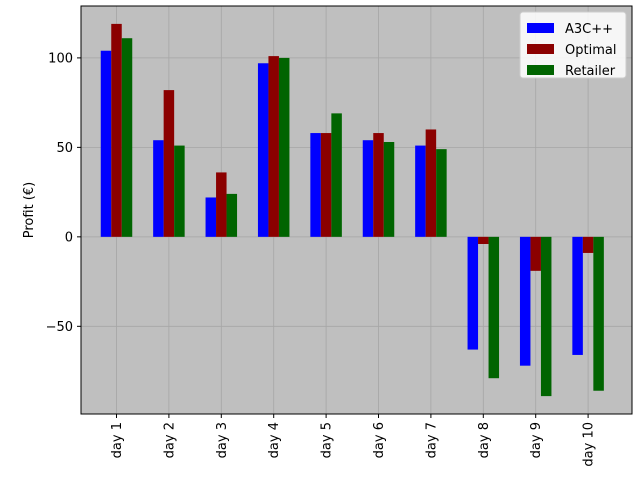 This screenshot has width=640, height=480. I want to click on bar-a3c--day-2, so click(158, 188).